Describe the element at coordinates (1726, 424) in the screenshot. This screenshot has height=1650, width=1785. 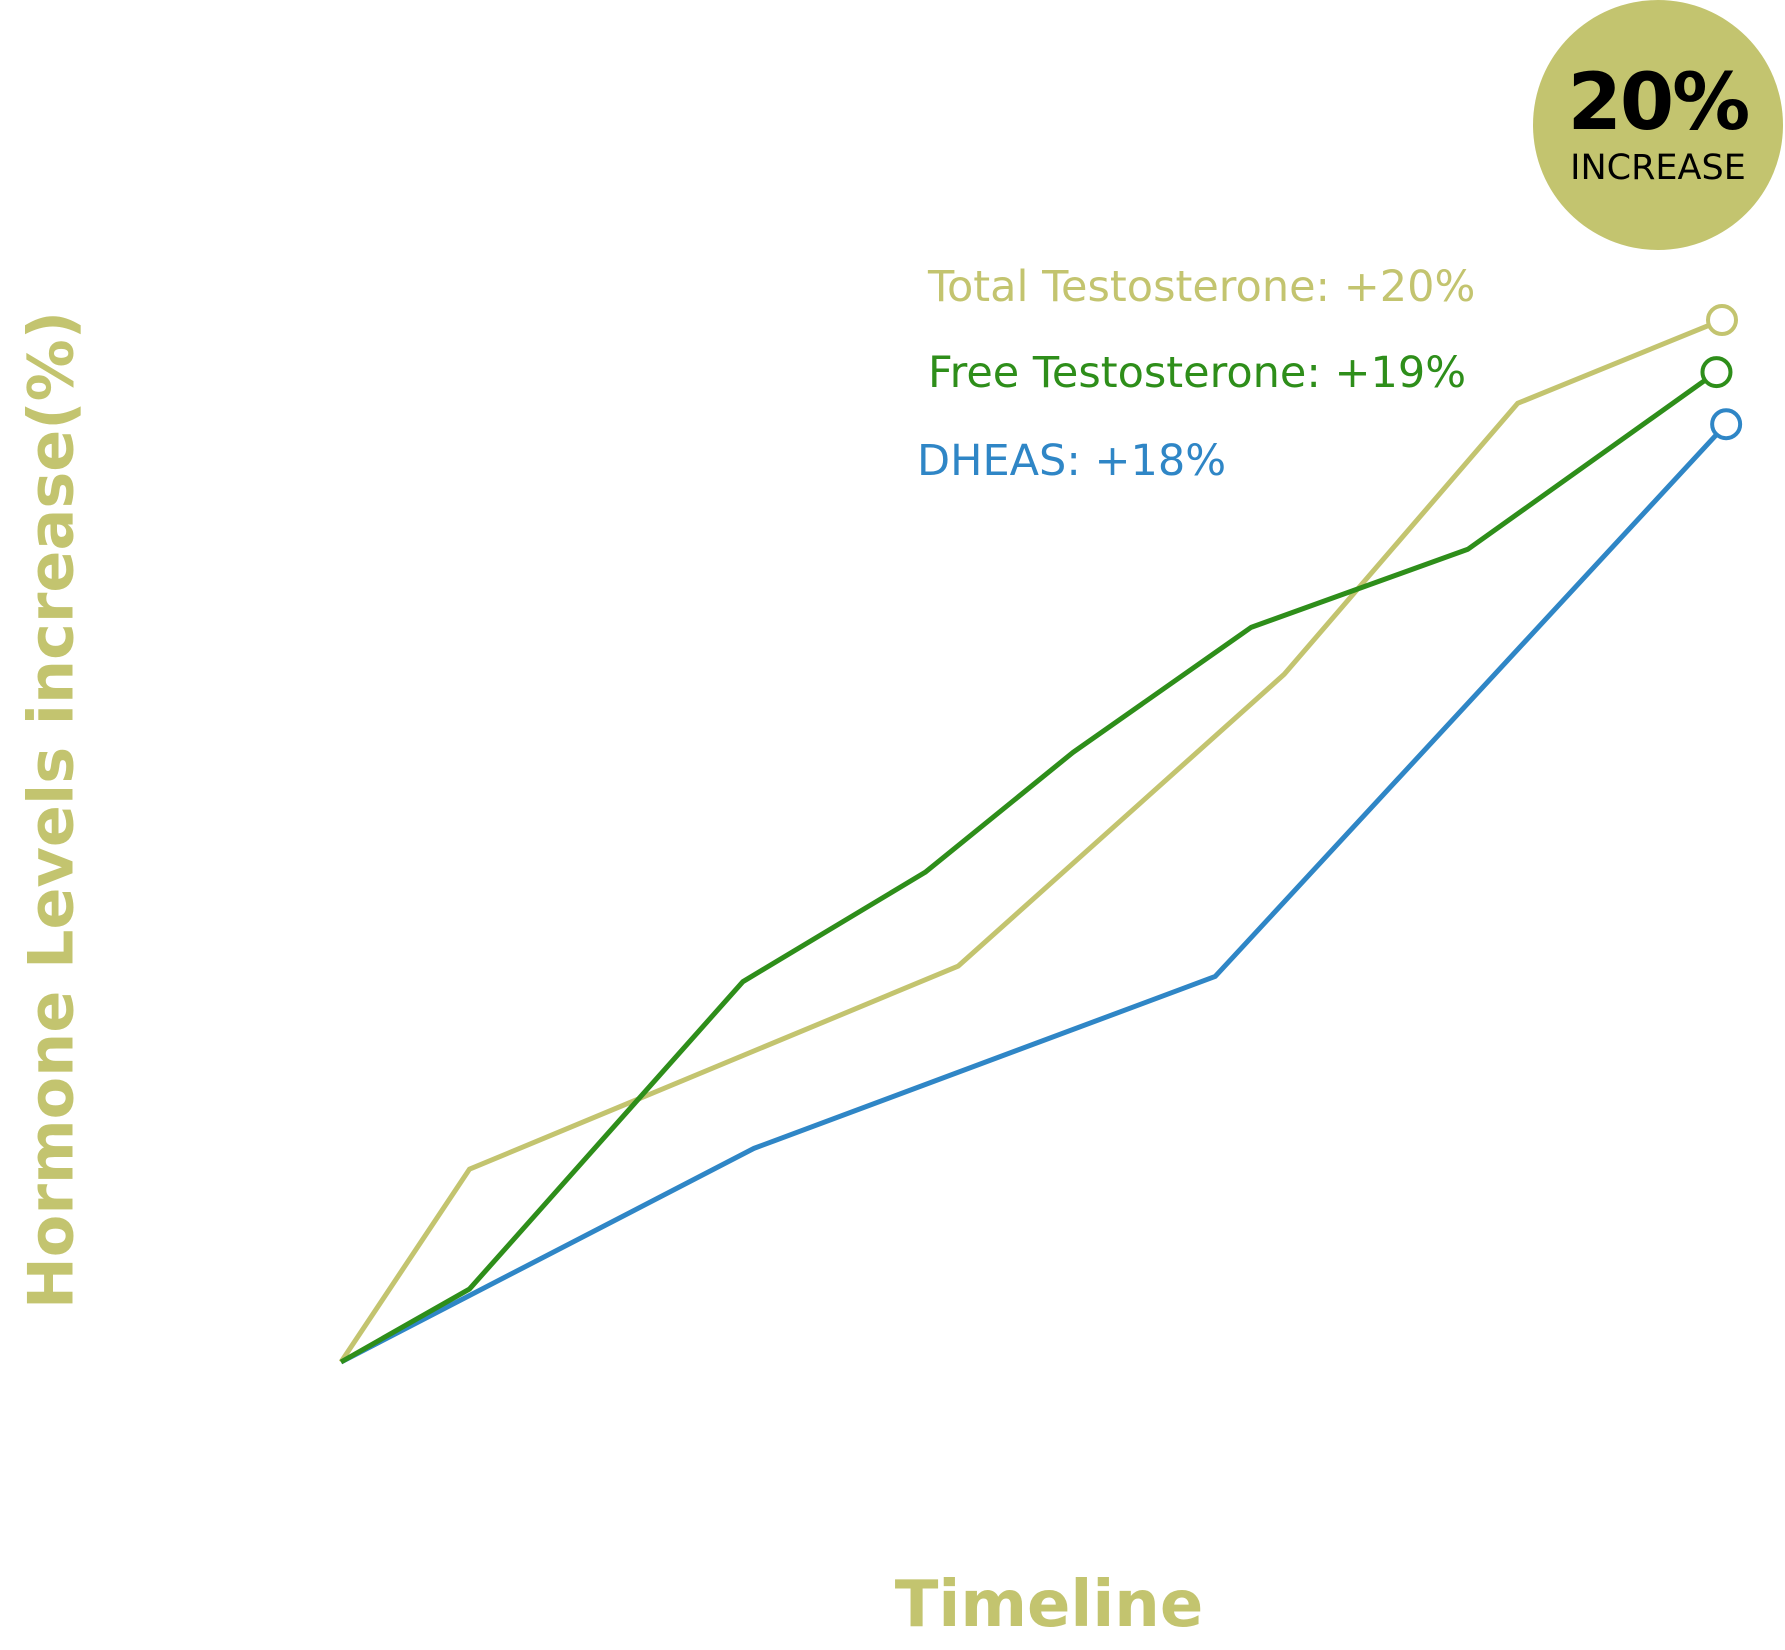
I see `end-point-dheas` at that location.